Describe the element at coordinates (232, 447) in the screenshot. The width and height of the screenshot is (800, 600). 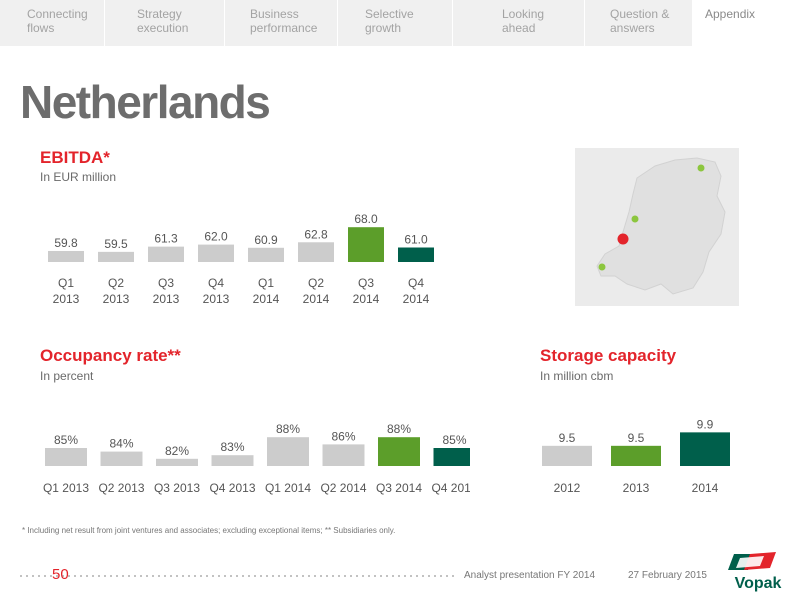
I see `data-label: 83%` at that location.